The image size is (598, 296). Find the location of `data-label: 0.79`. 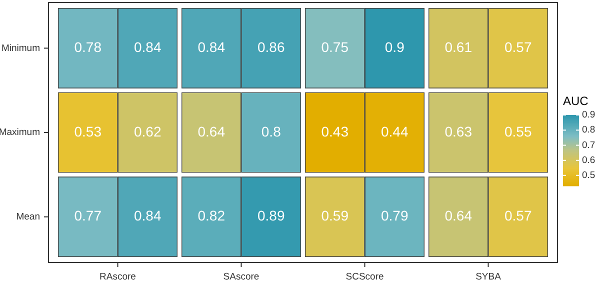

data-label: 0.79 is located at coordinates (394, 216).